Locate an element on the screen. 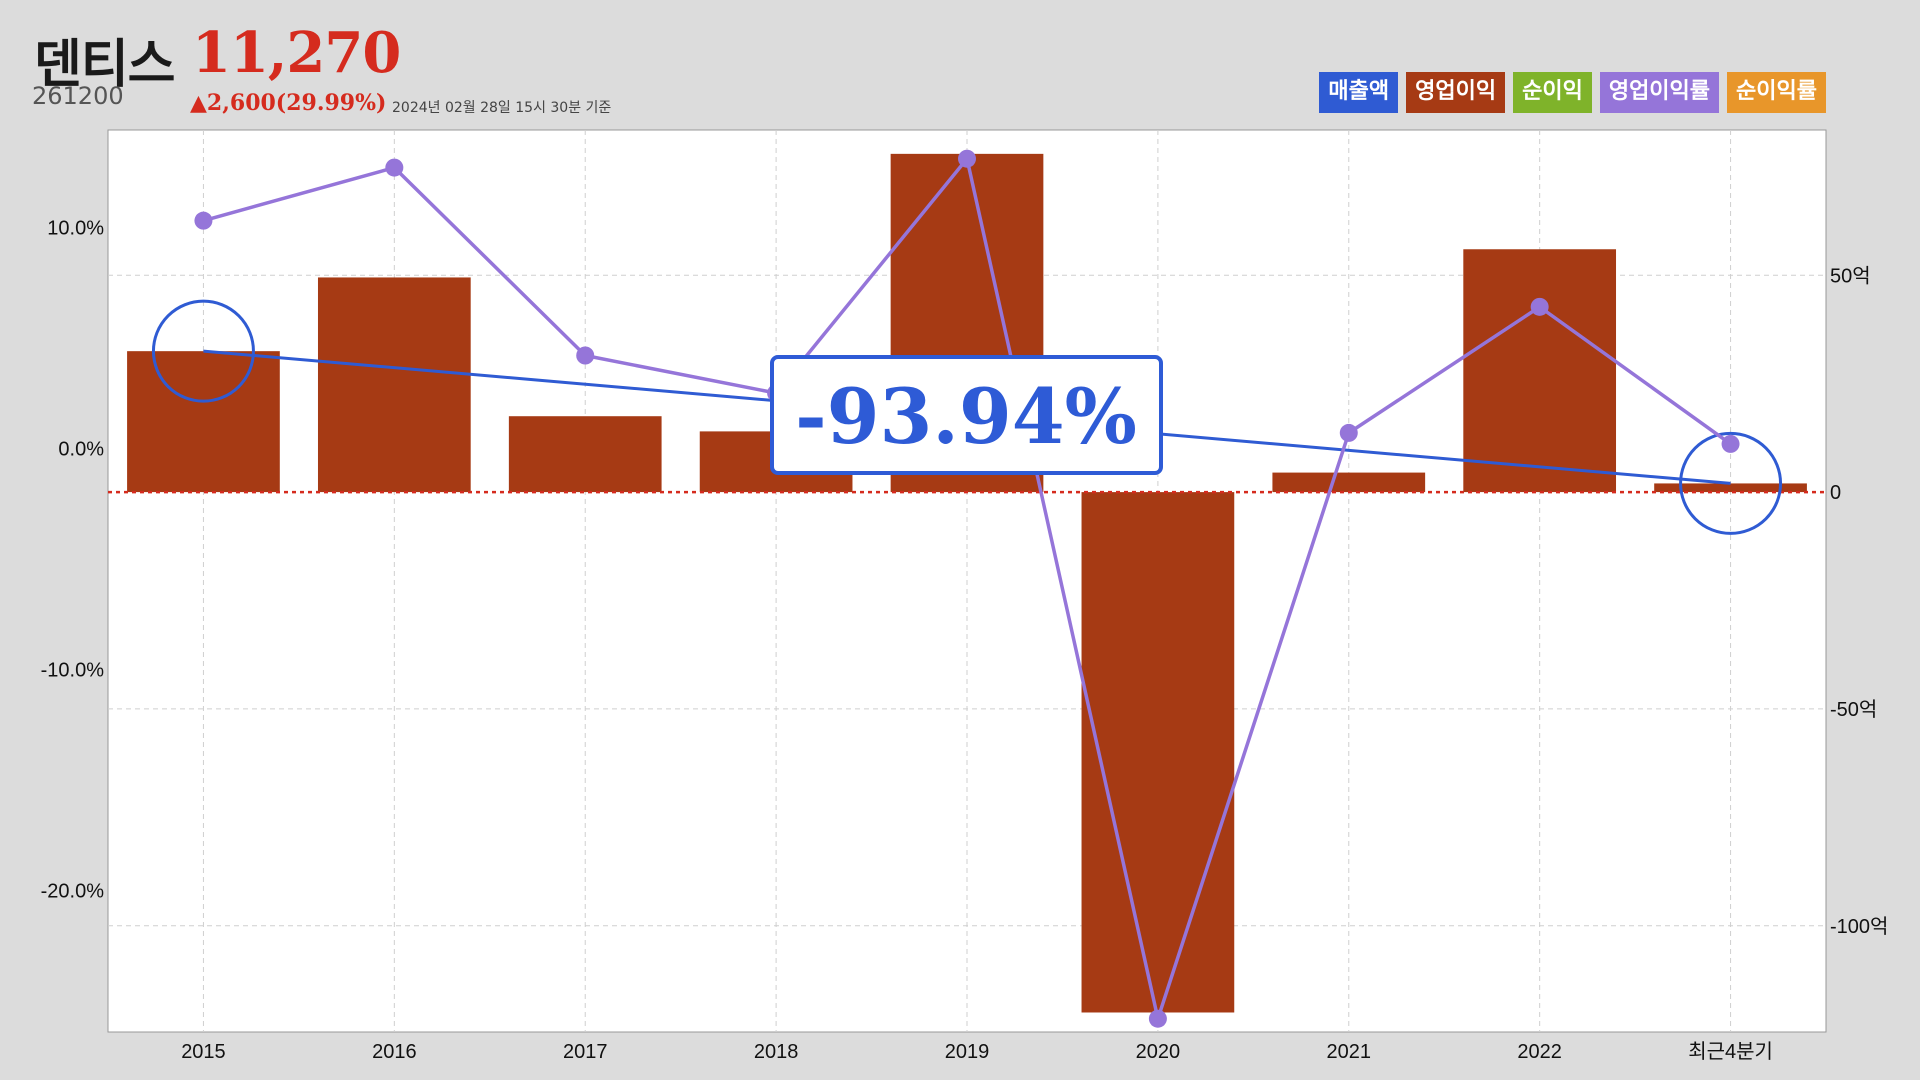  x-tick-label: 2022 is located at coordinates (1539, 1052).